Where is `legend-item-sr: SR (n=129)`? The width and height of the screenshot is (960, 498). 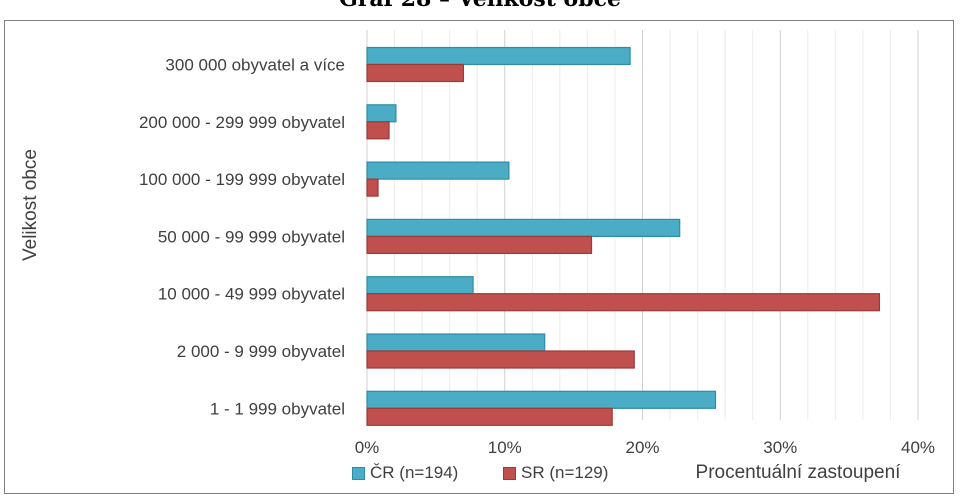
legend-item-sr: SR (n=129) is located at coordinates (555, 473).